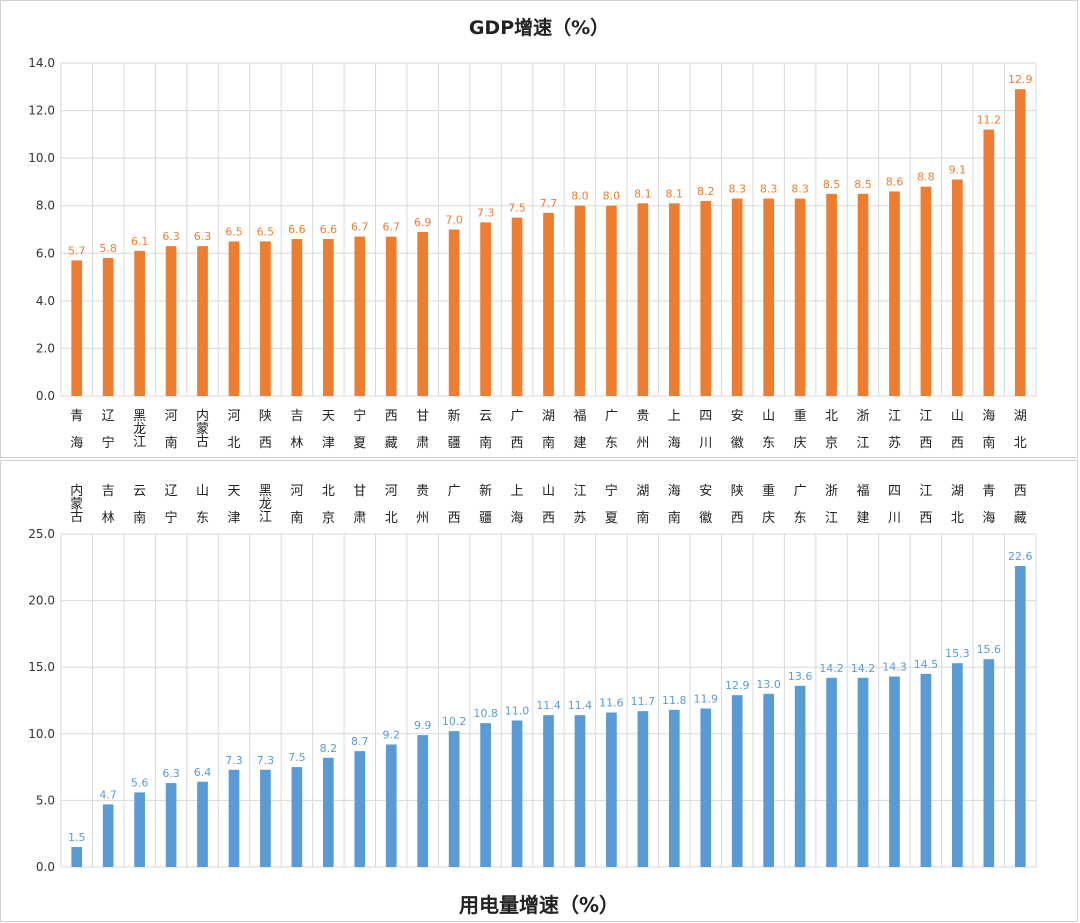 The image size is (1080, 923). Describe the element at coordinates (203, 772) in the screenshot. I see `elec-data-label: 6.4` at that location.